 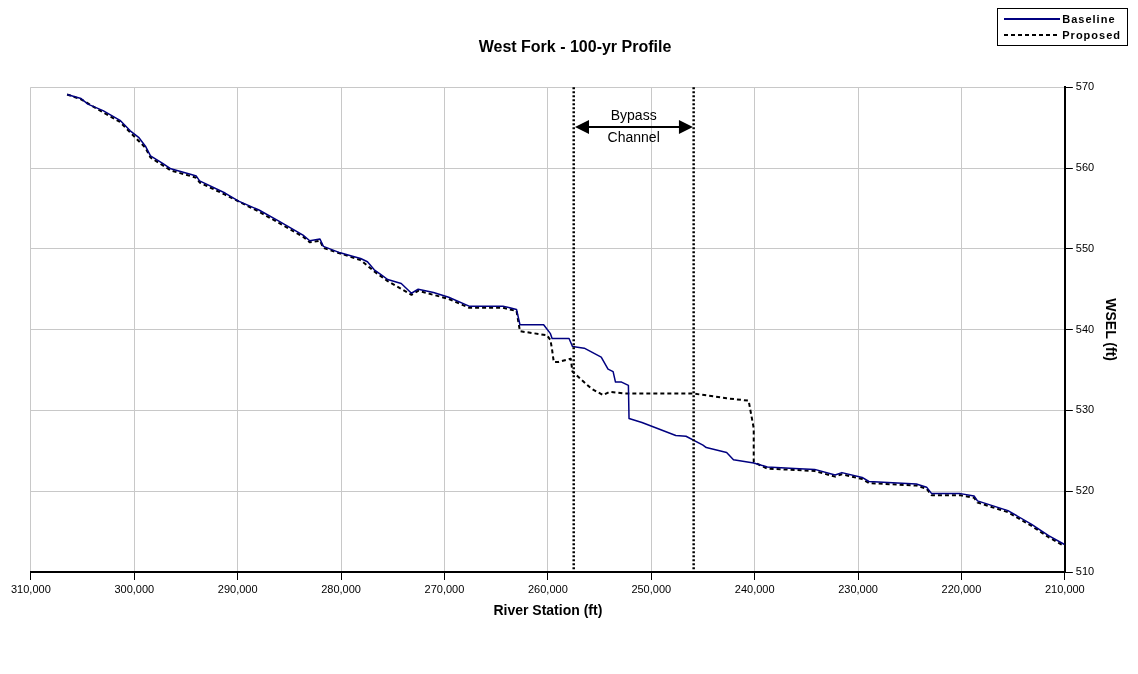 I want to click on x-tick-label: 210,000, so click(x=1064, y=588).